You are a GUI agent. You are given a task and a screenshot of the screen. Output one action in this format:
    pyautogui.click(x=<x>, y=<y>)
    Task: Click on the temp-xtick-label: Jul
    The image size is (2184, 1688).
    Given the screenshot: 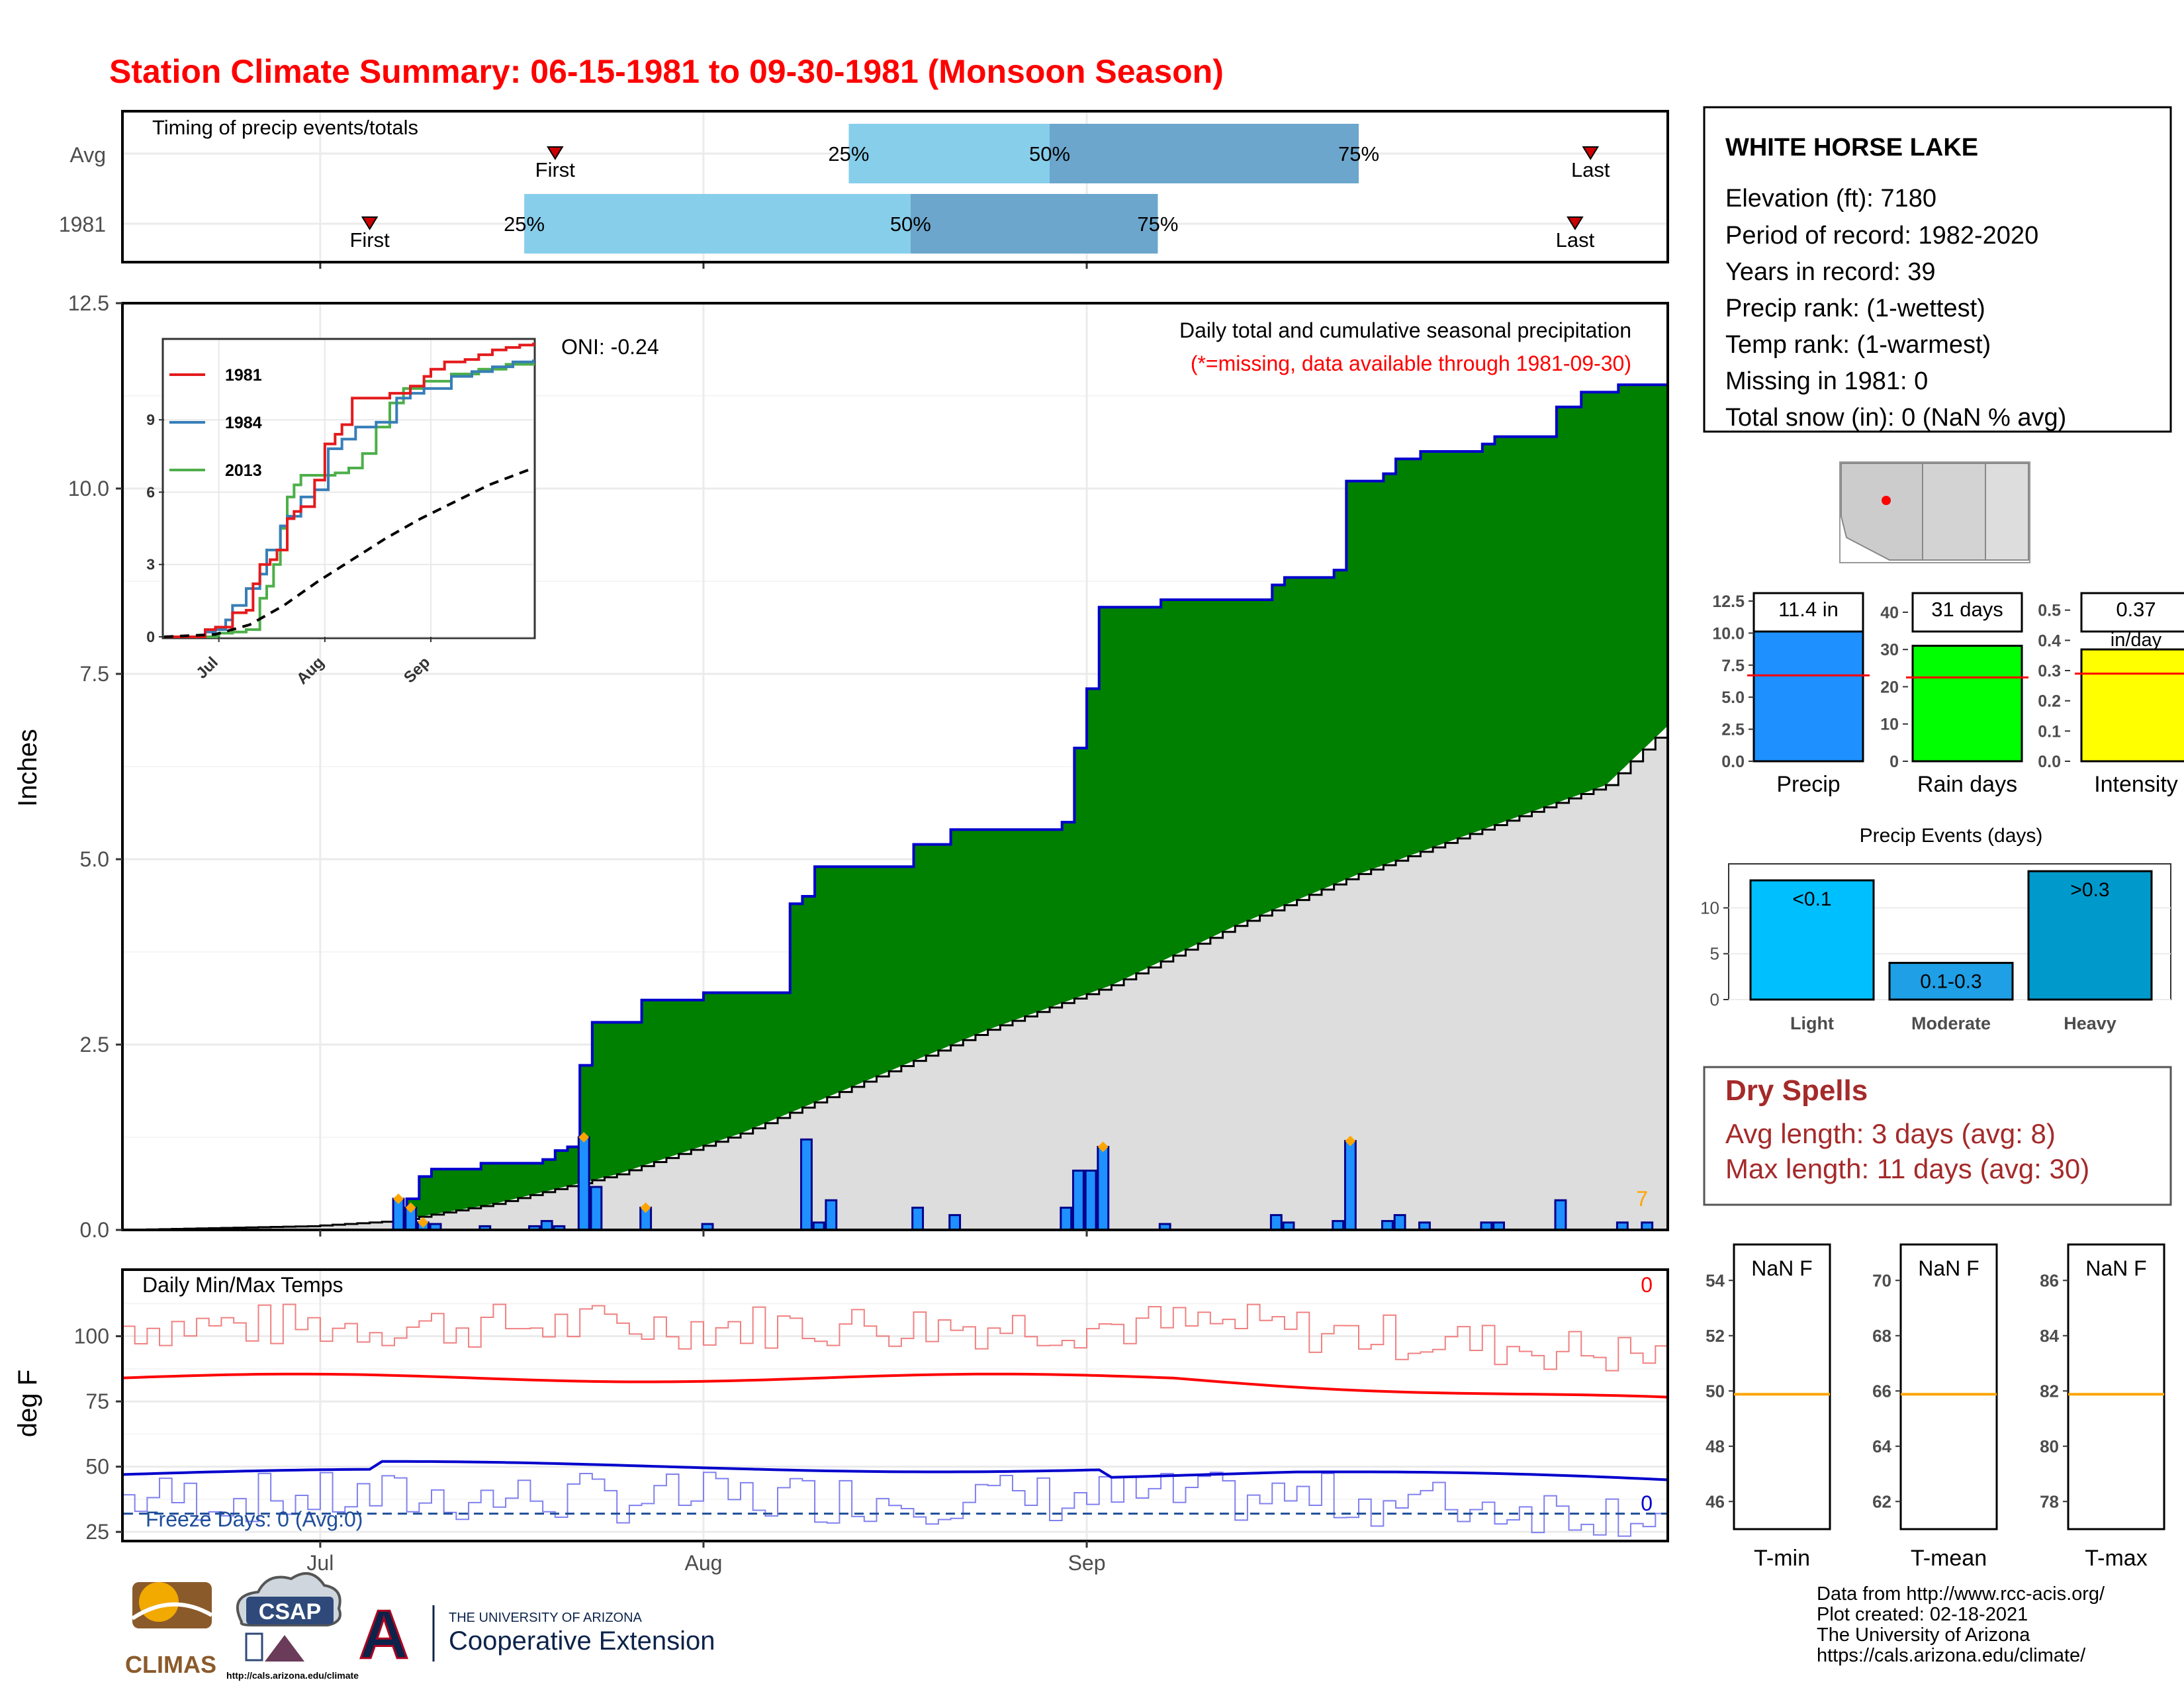 What is the action you would take?
    pyautogui.click(x=320, y=1563)
    